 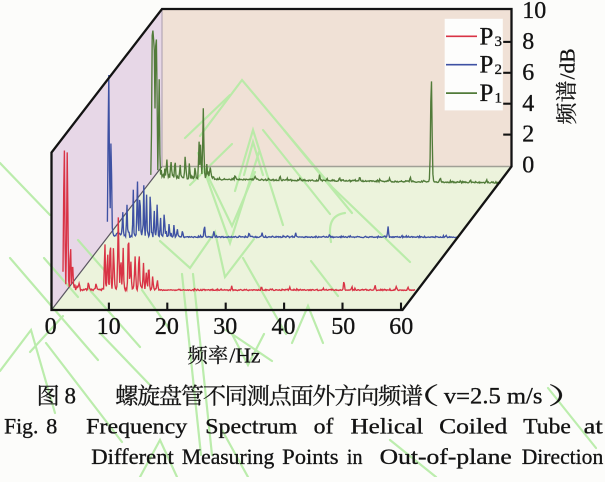 What do you see at coordinates (251, 425) in the screenshot?
I see `svg-text: Spectrum` at bounding box center [251, 425].